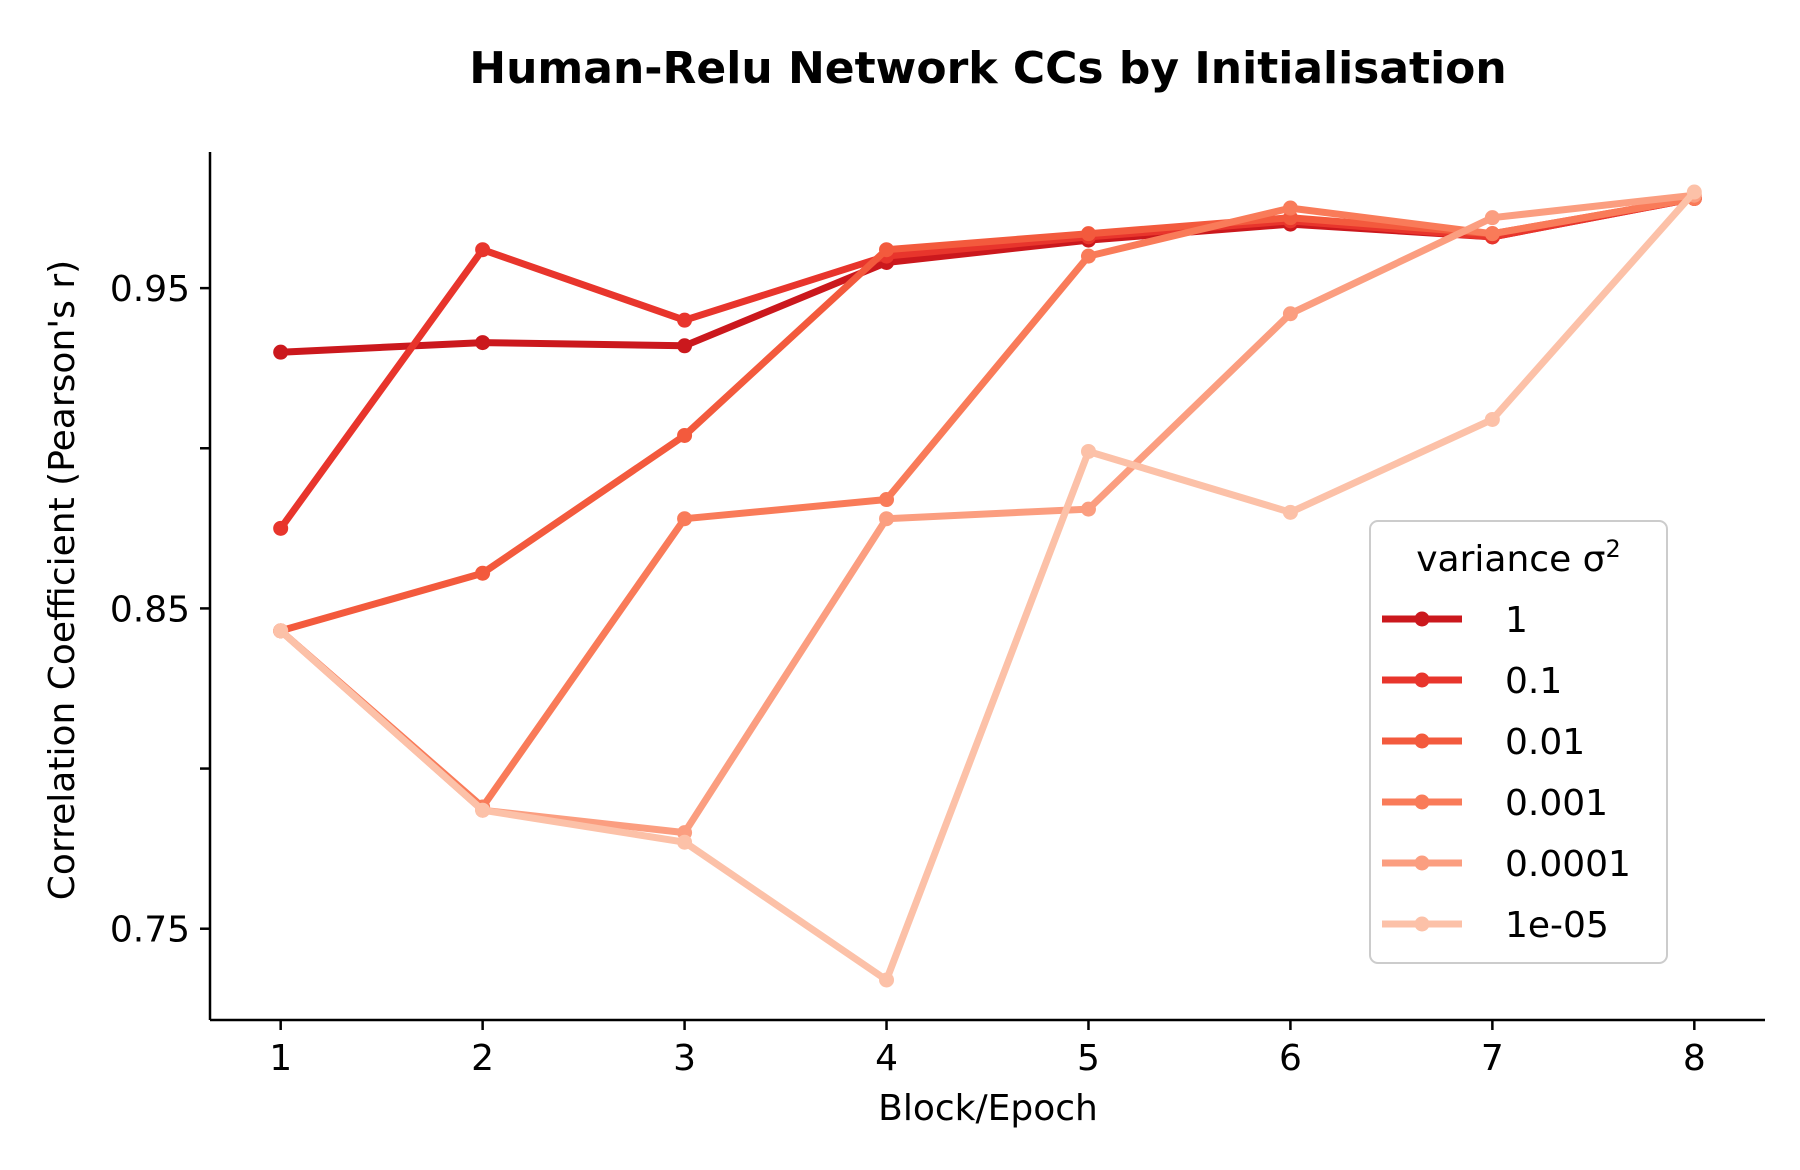  Describe the element at coordinates (1518, 557) in the screenshot. I see `legend-title: variance σ2` at that location.